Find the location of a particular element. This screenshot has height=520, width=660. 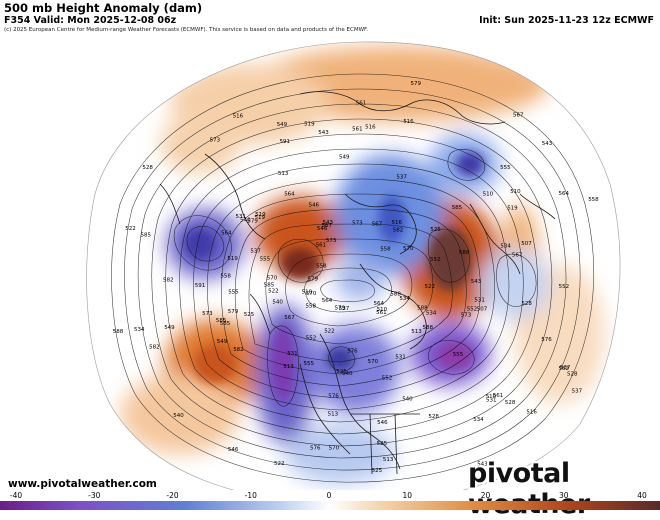

trough-us is located at coordinates (340, 454).